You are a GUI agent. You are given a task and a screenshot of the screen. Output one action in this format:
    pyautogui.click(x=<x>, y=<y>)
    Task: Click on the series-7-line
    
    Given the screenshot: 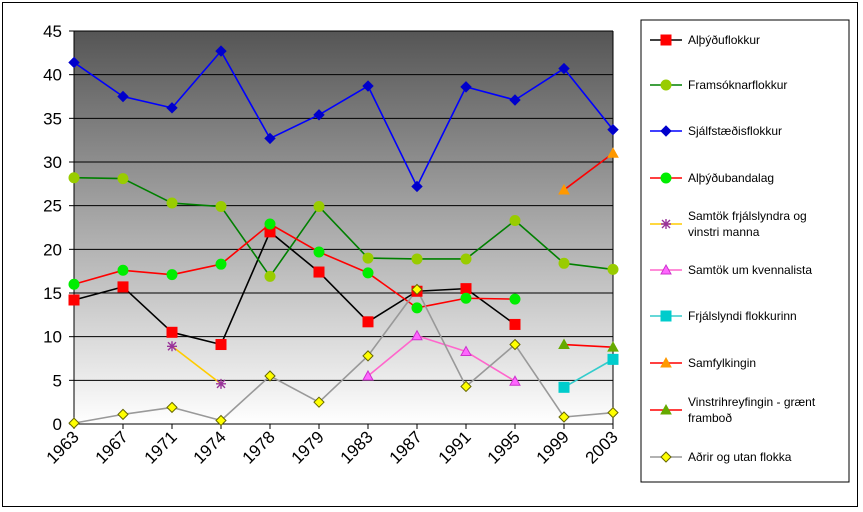 What is the action you would take?
    pyautogui.click(x=588, y=171)
    